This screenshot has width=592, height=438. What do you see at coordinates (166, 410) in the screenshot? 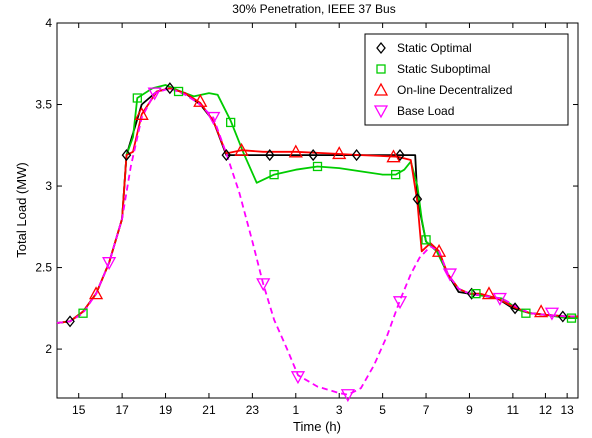
I see `x-tick-label: 19` at bounding box center [166, 410].